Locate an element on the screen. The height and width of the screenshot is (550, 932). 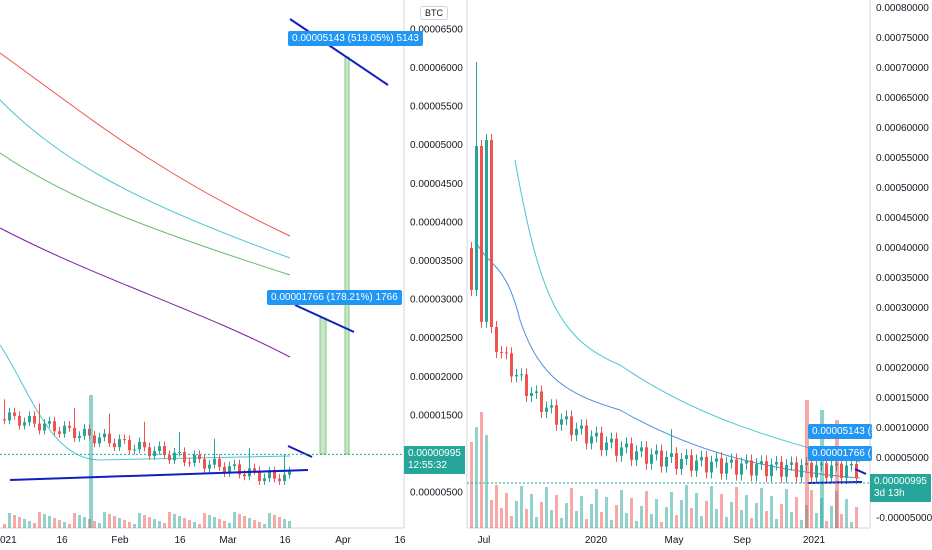
left-x-tick-label: 021 is located at coordinates (8, 540).